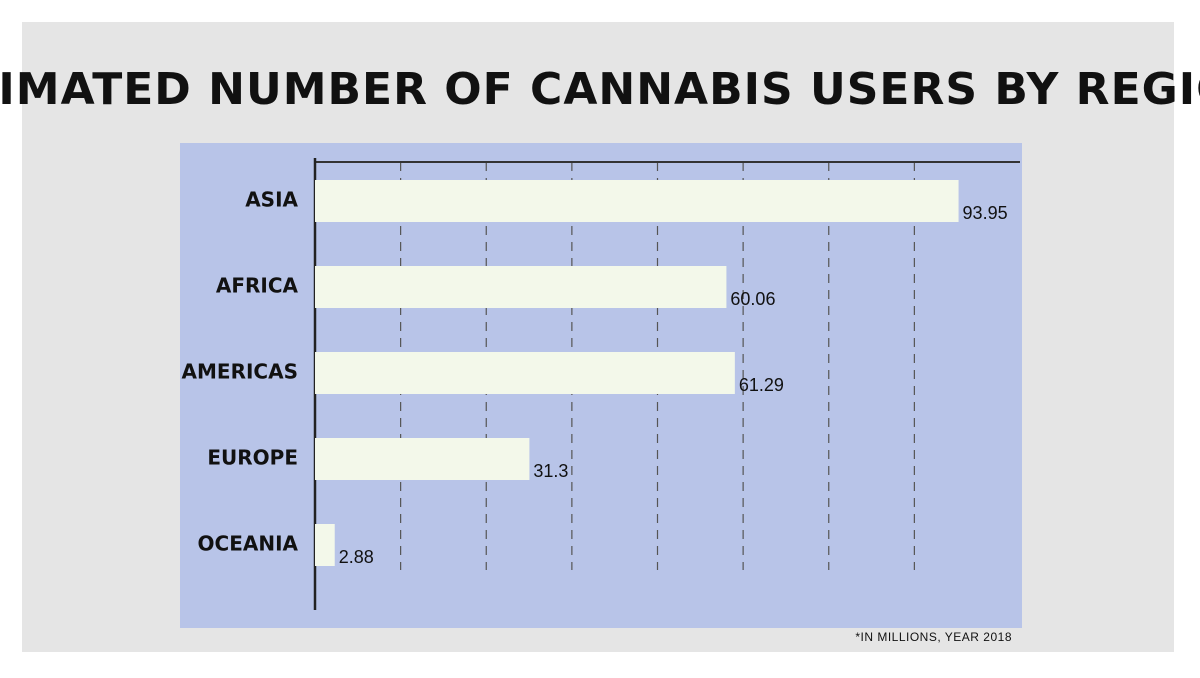 The height and width of the screenshot is (678, 1200). What do you see at coordinates (248, 544) in the screenshot?
I see `category-label: OCEANIA` at bounding box center [248, 544].